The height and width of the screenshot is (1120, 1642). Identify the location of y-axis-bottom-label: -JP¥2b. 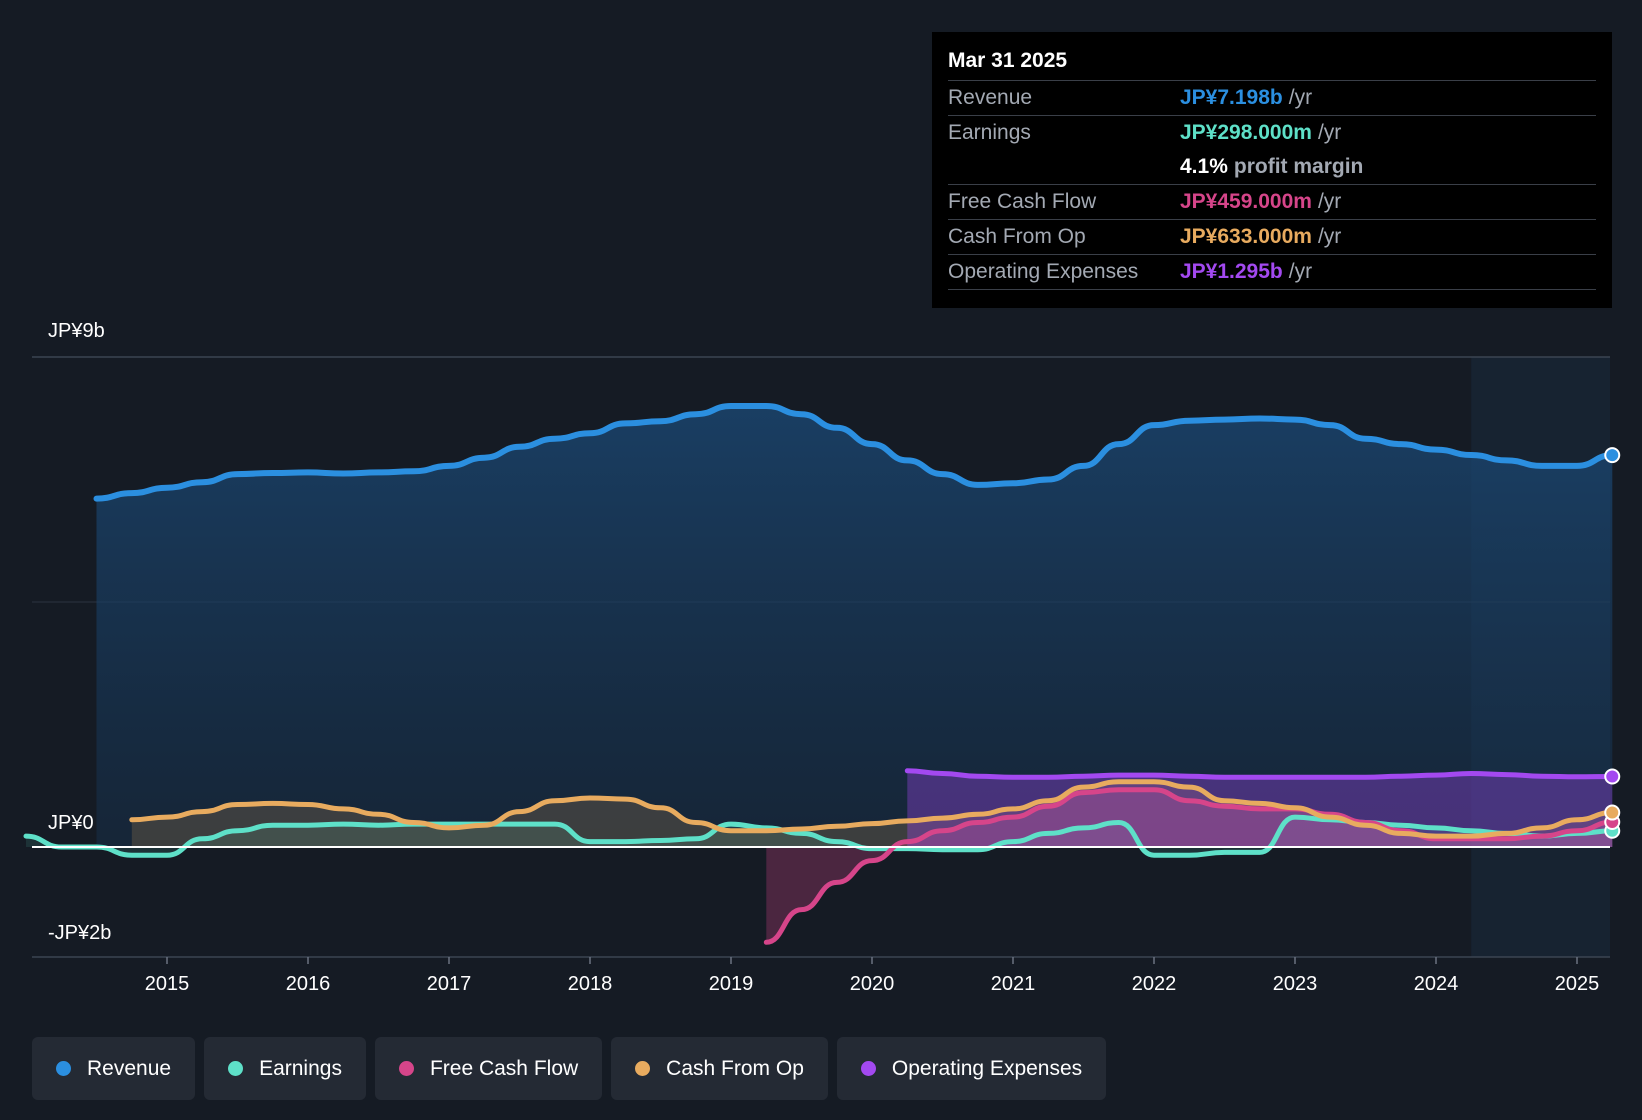
(80, 933).